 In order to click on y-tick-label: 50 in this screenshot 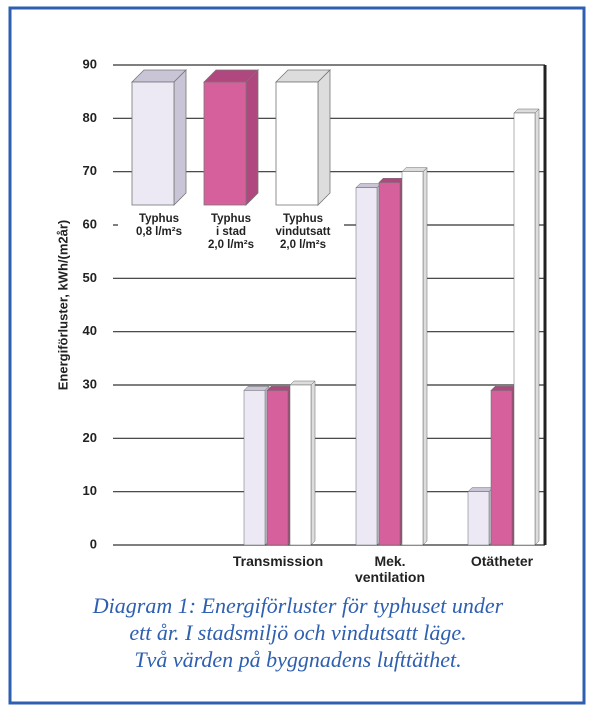, I will do `click(90, 277)`.